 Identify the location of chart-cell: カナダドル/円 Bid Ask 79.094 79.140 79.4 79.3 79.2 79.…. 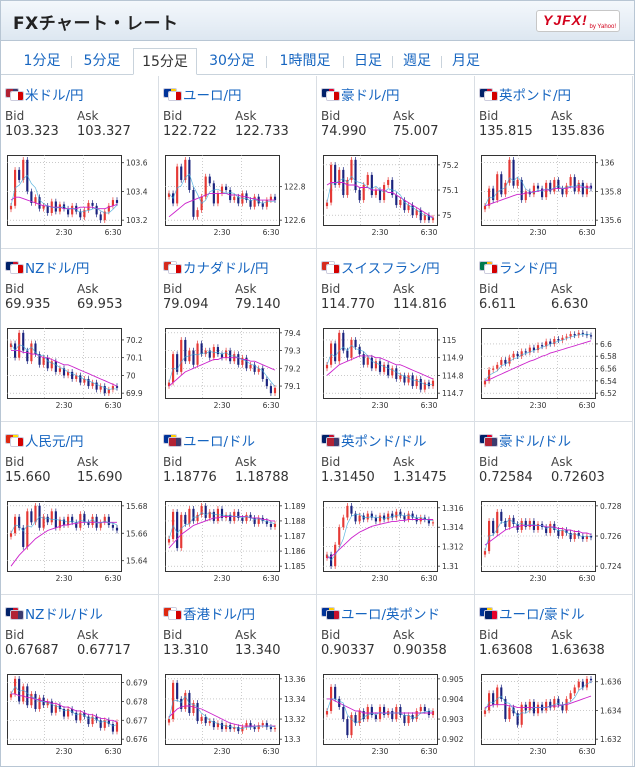
(238, 335).